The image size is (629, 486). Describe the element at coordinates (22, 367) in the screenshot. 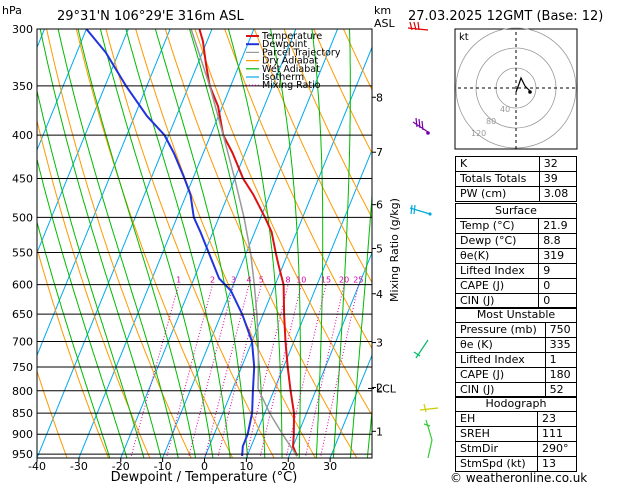

I see `pressure-tick-label: 750` at that location.